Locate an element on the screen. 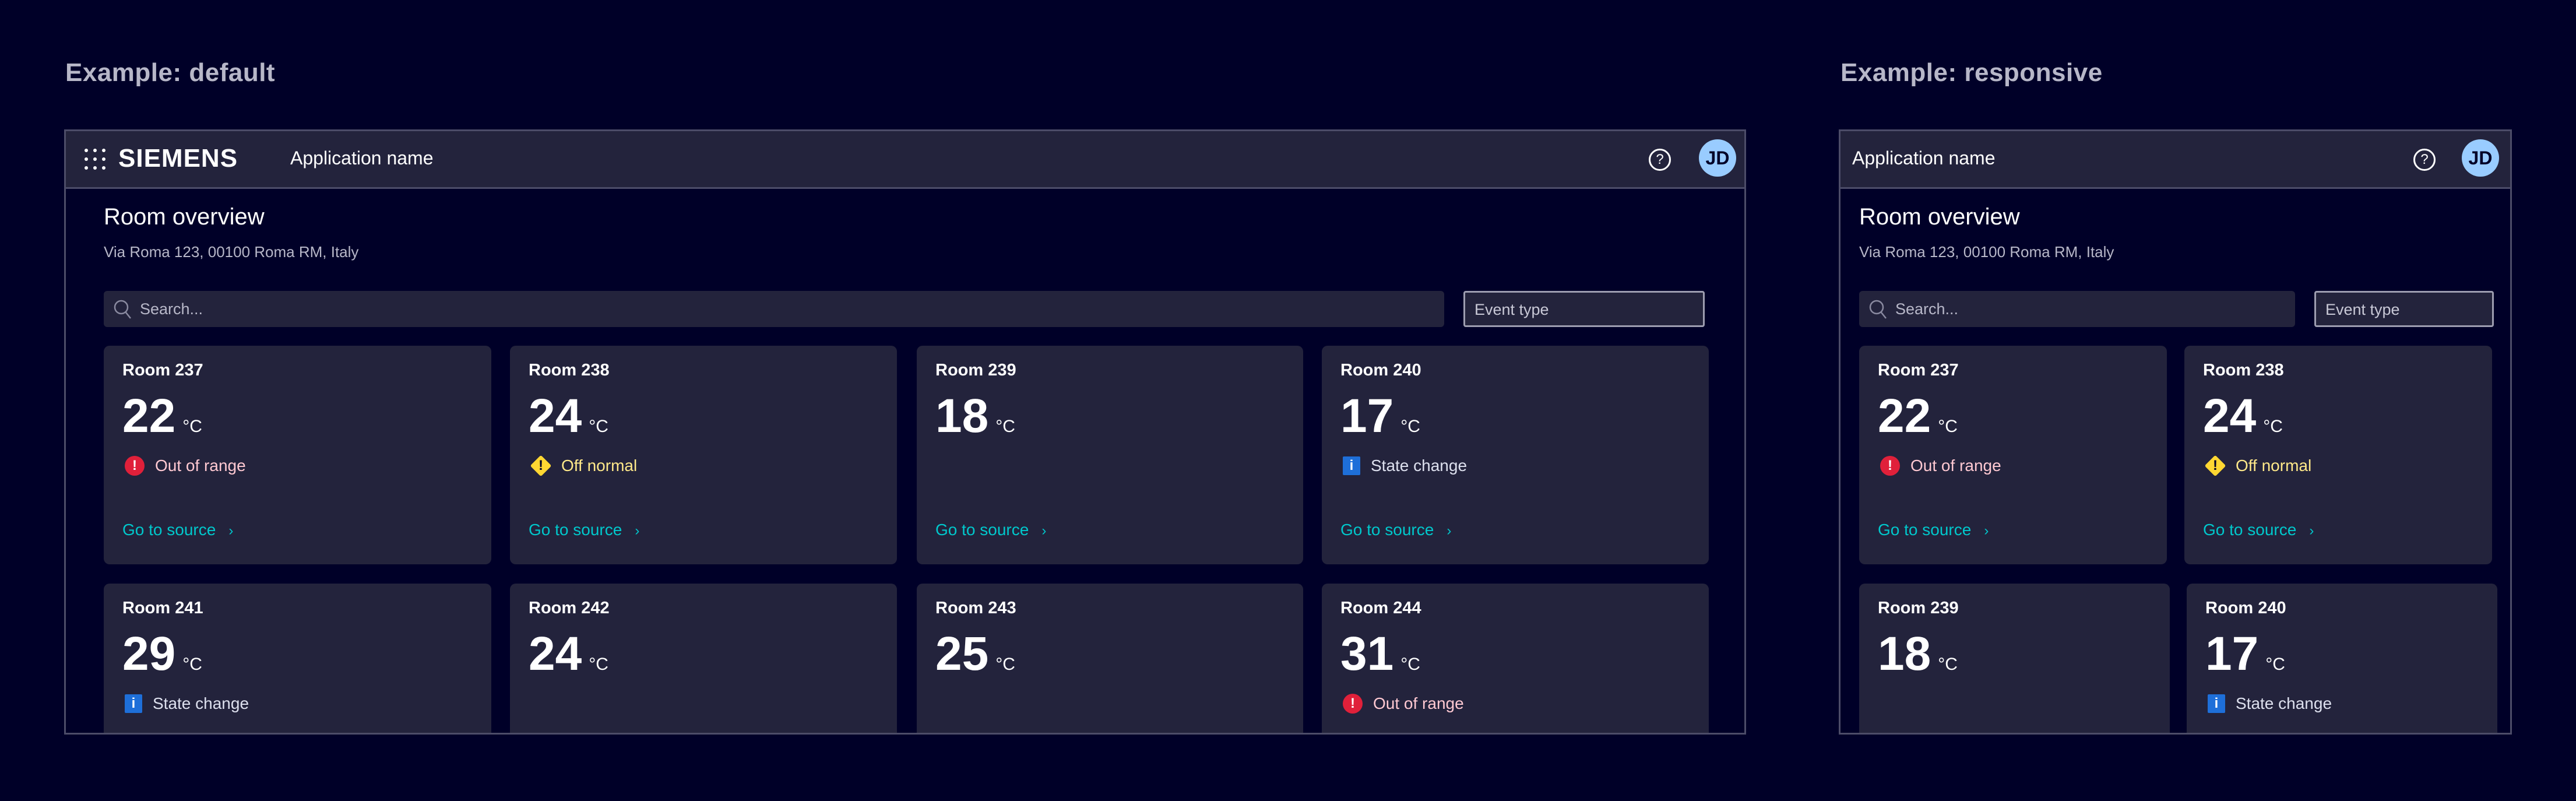 This screenshot has width=2576, height=801. app-header: Application name? JD is located at coordinates (2175, 160).